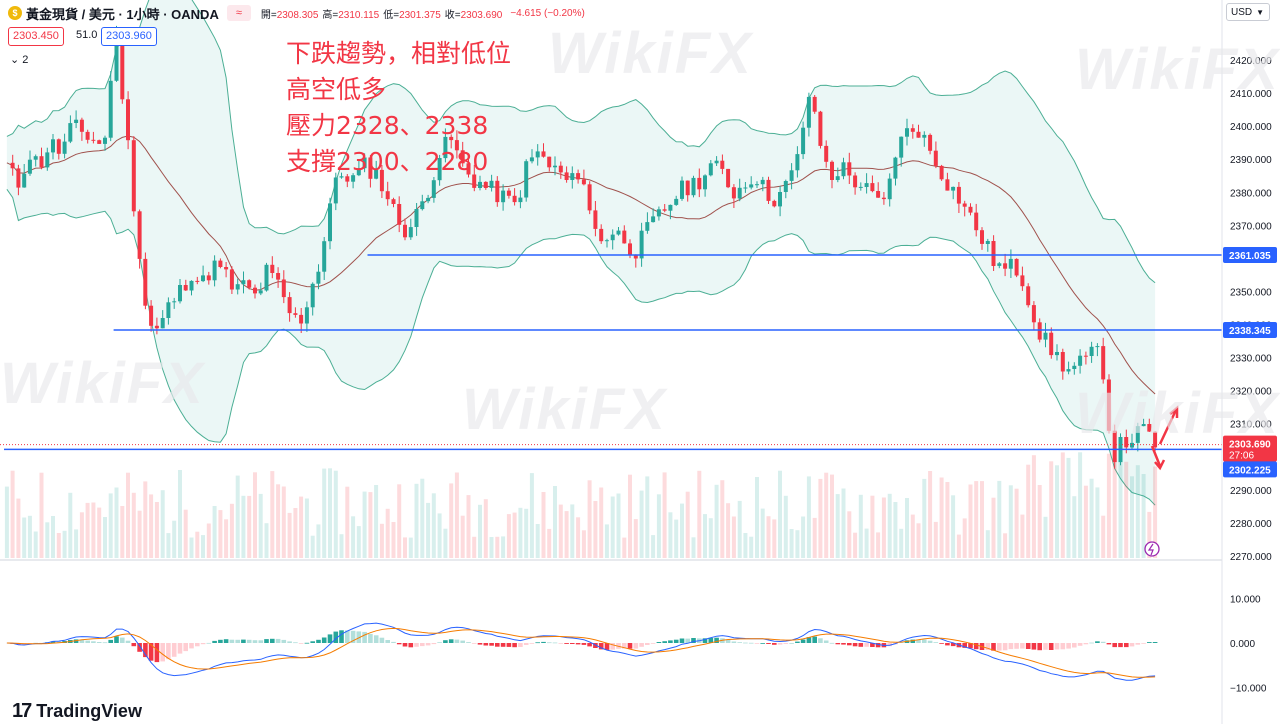 This screenshot has height=724, width=1280. I want to click on price-tick-label: 2290.000, so click(1251, 491).